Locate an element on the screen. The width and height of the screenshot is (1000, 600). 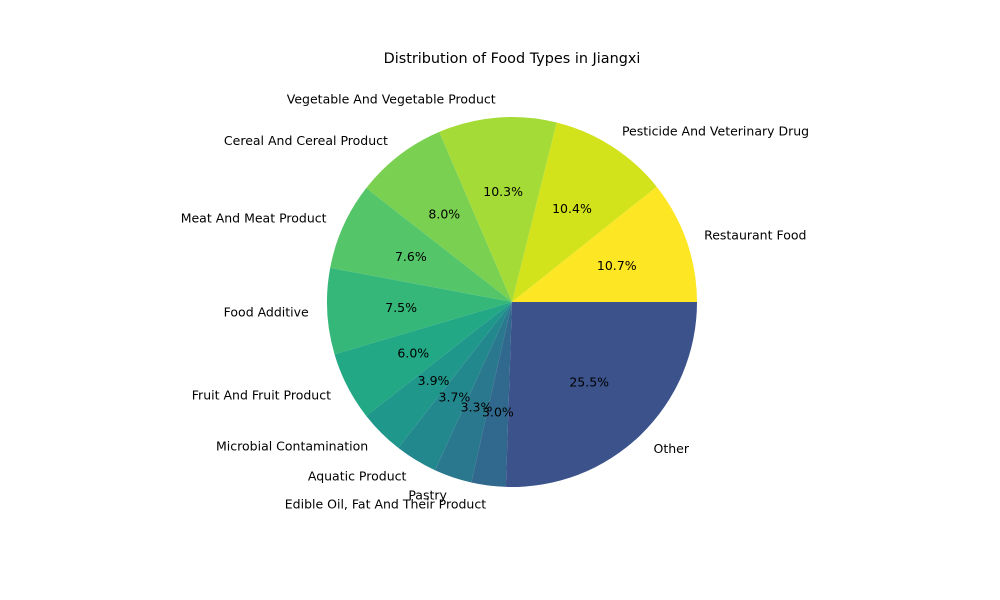
slice-label-edible-oil-fat-and-their-product: Edible Oil, Fat And Their Product is located at coordinates (385, 503).